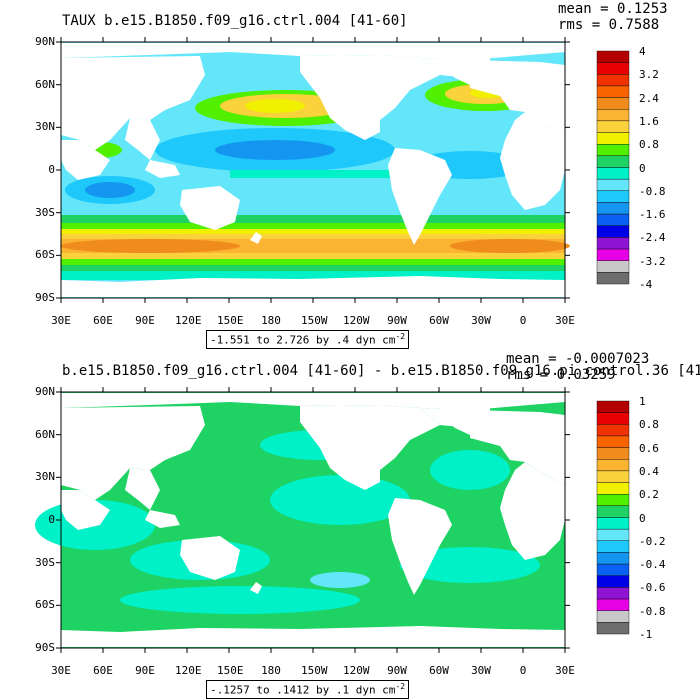 The image size is (700, 700). Describe the element at coordinates (510, 246) in the screenshot. I see `so-core-east` at that location.